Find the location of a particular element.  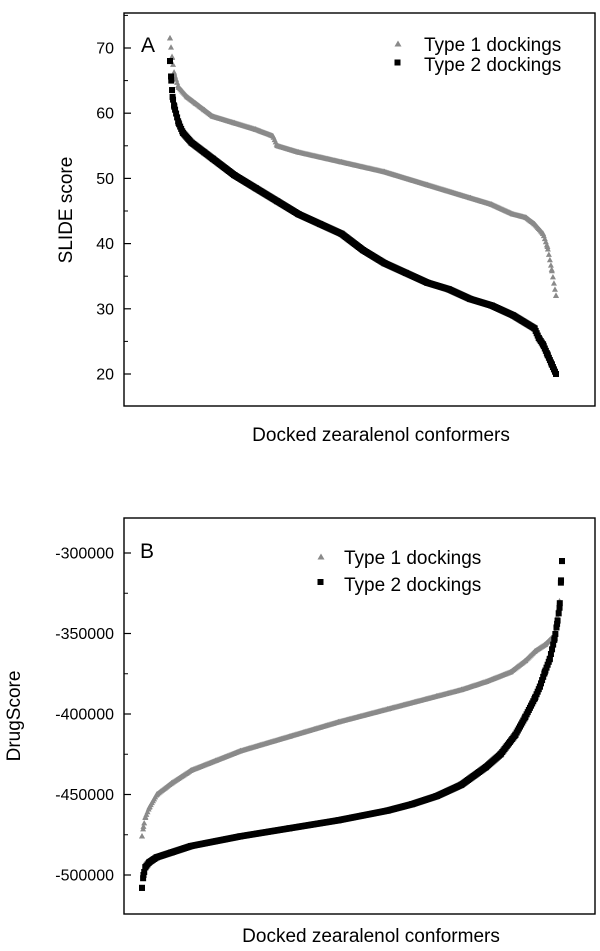

y-tick-label: -450000 is located at coordinates (84, 795).